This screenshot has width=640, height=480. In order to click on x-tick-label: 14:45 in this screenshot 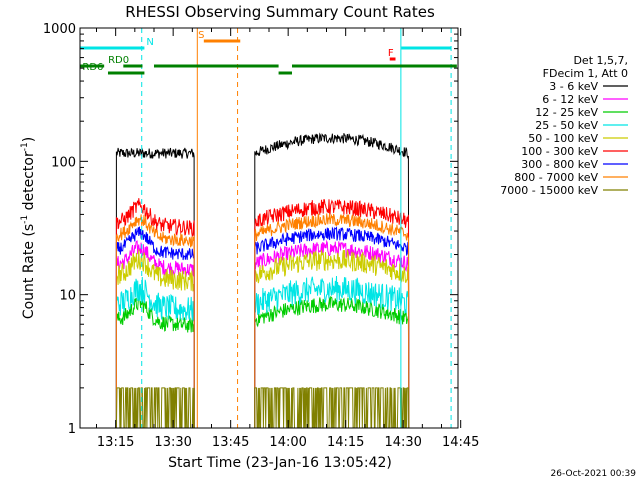, I will do `click(460, 442)`.